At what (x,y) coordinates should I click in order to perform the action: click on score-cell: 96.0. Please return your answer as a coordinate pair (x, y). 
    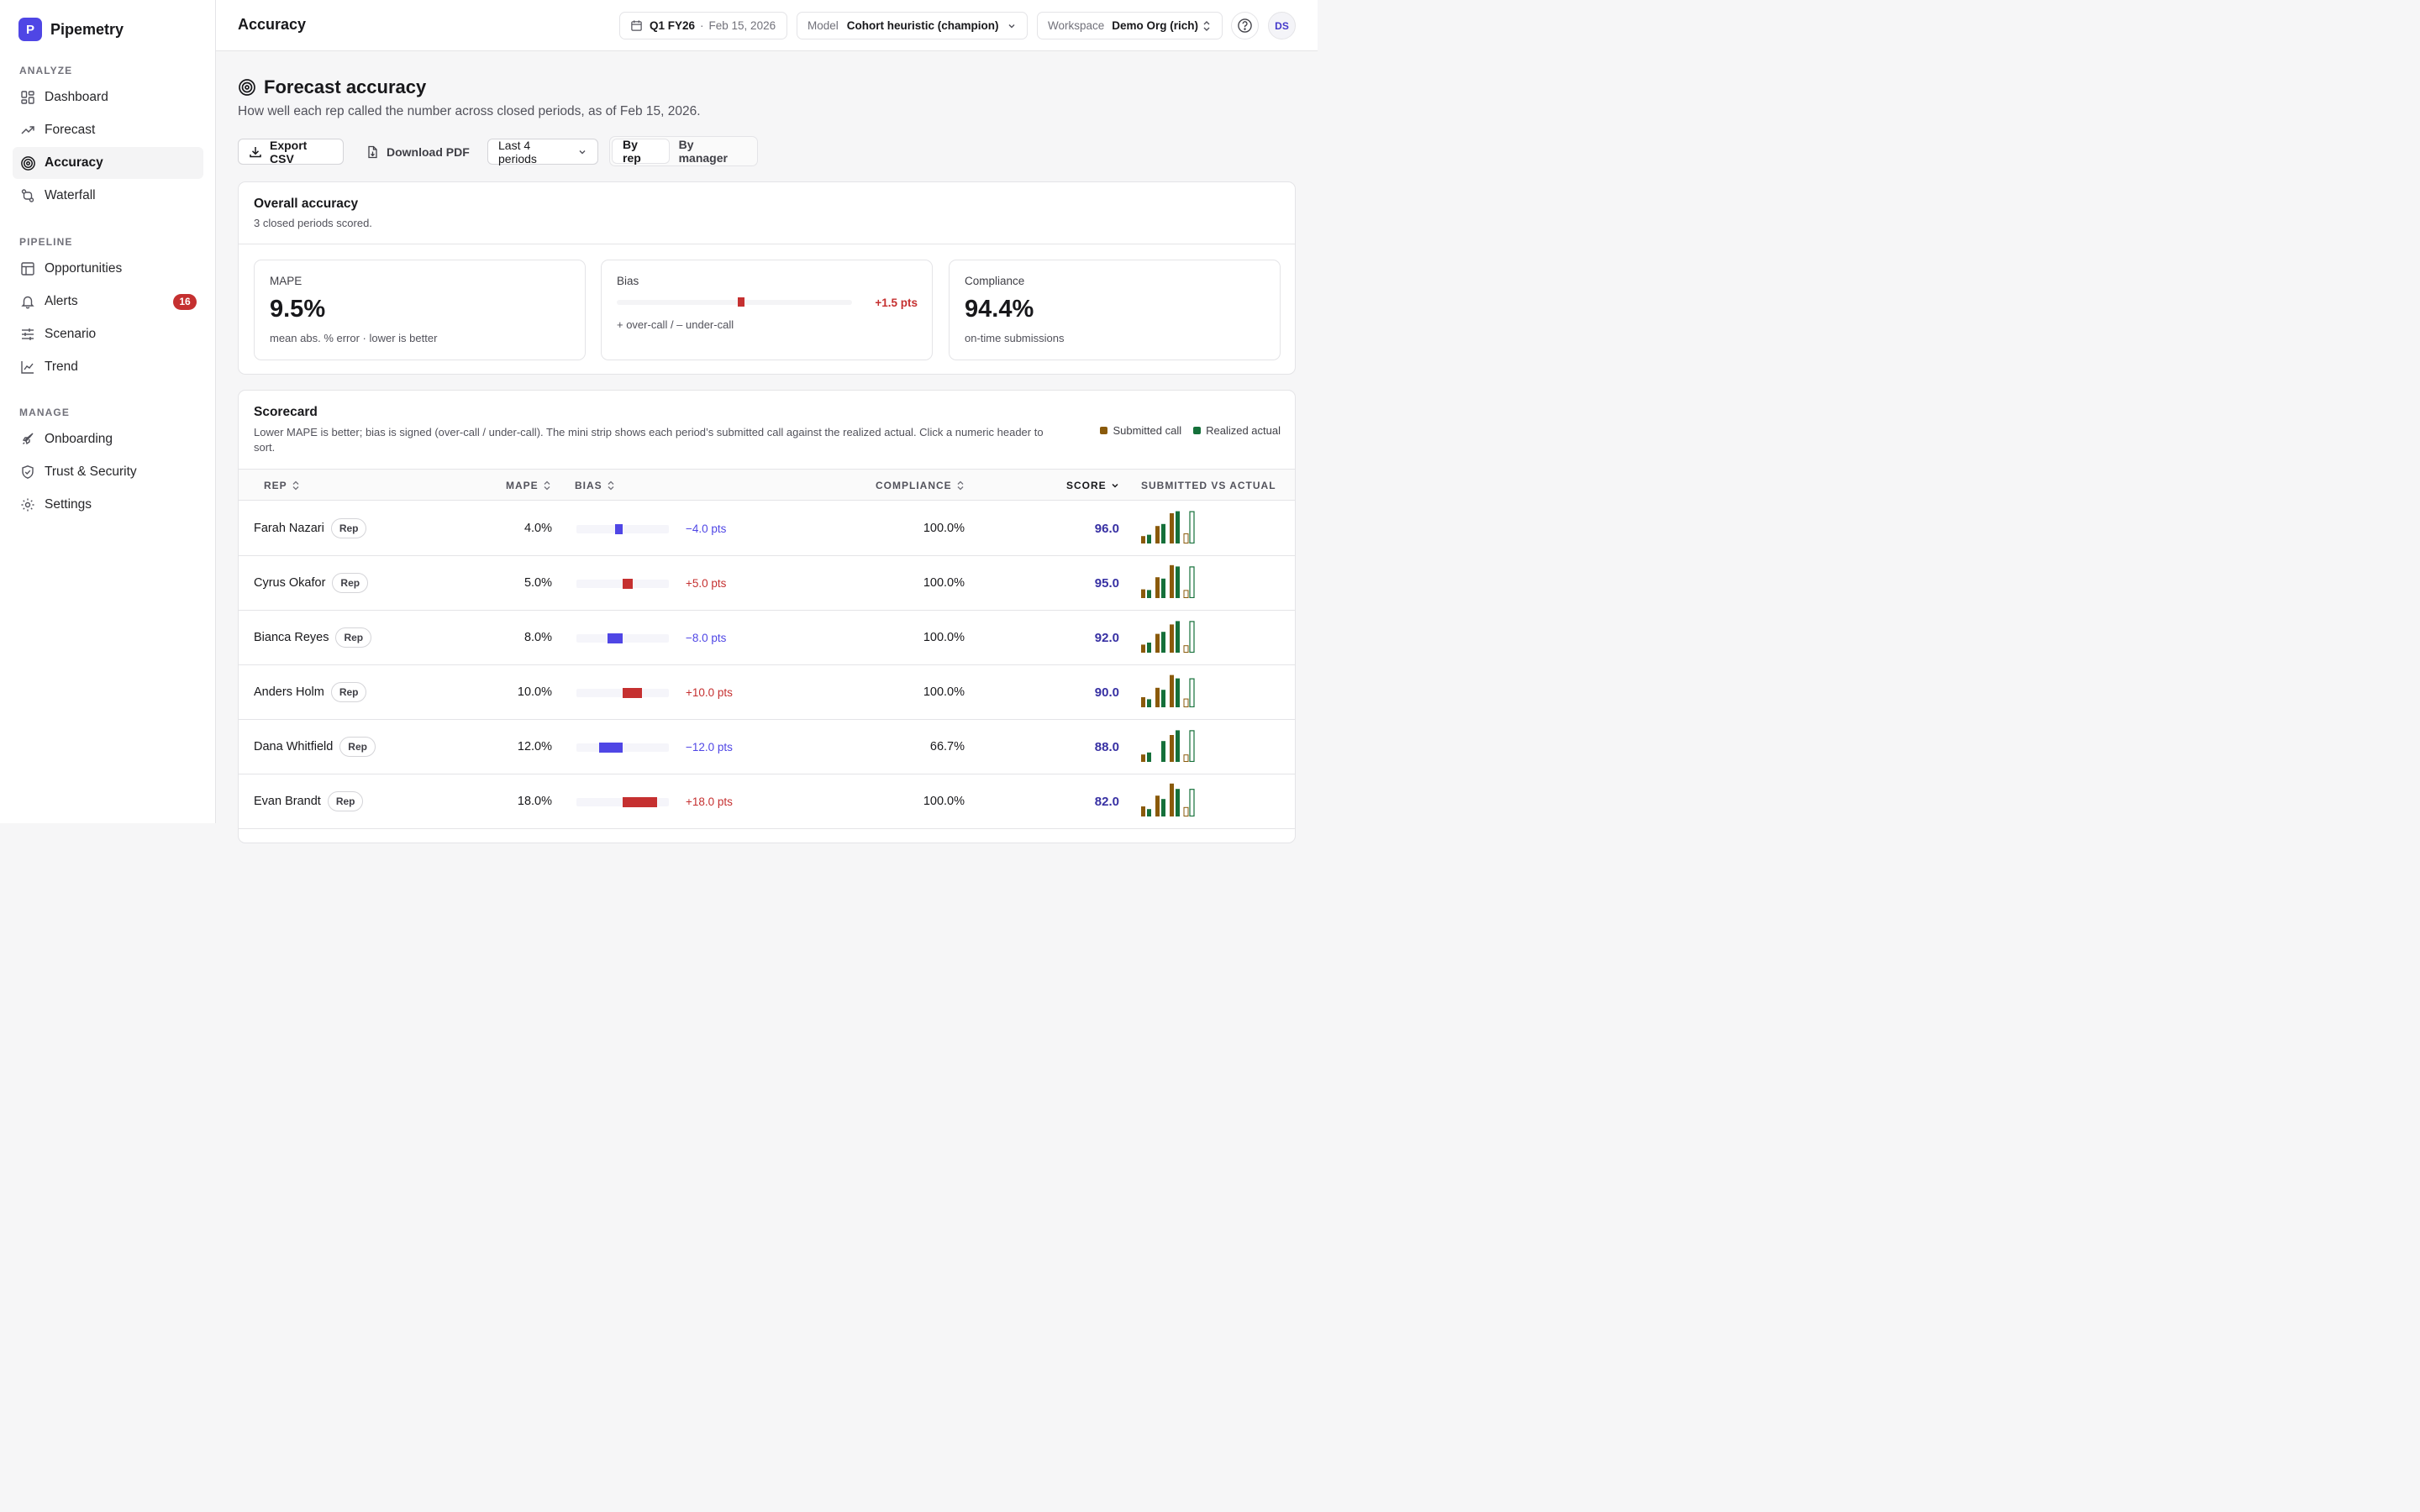
    Looking at the image, I should click on (1106, 529).